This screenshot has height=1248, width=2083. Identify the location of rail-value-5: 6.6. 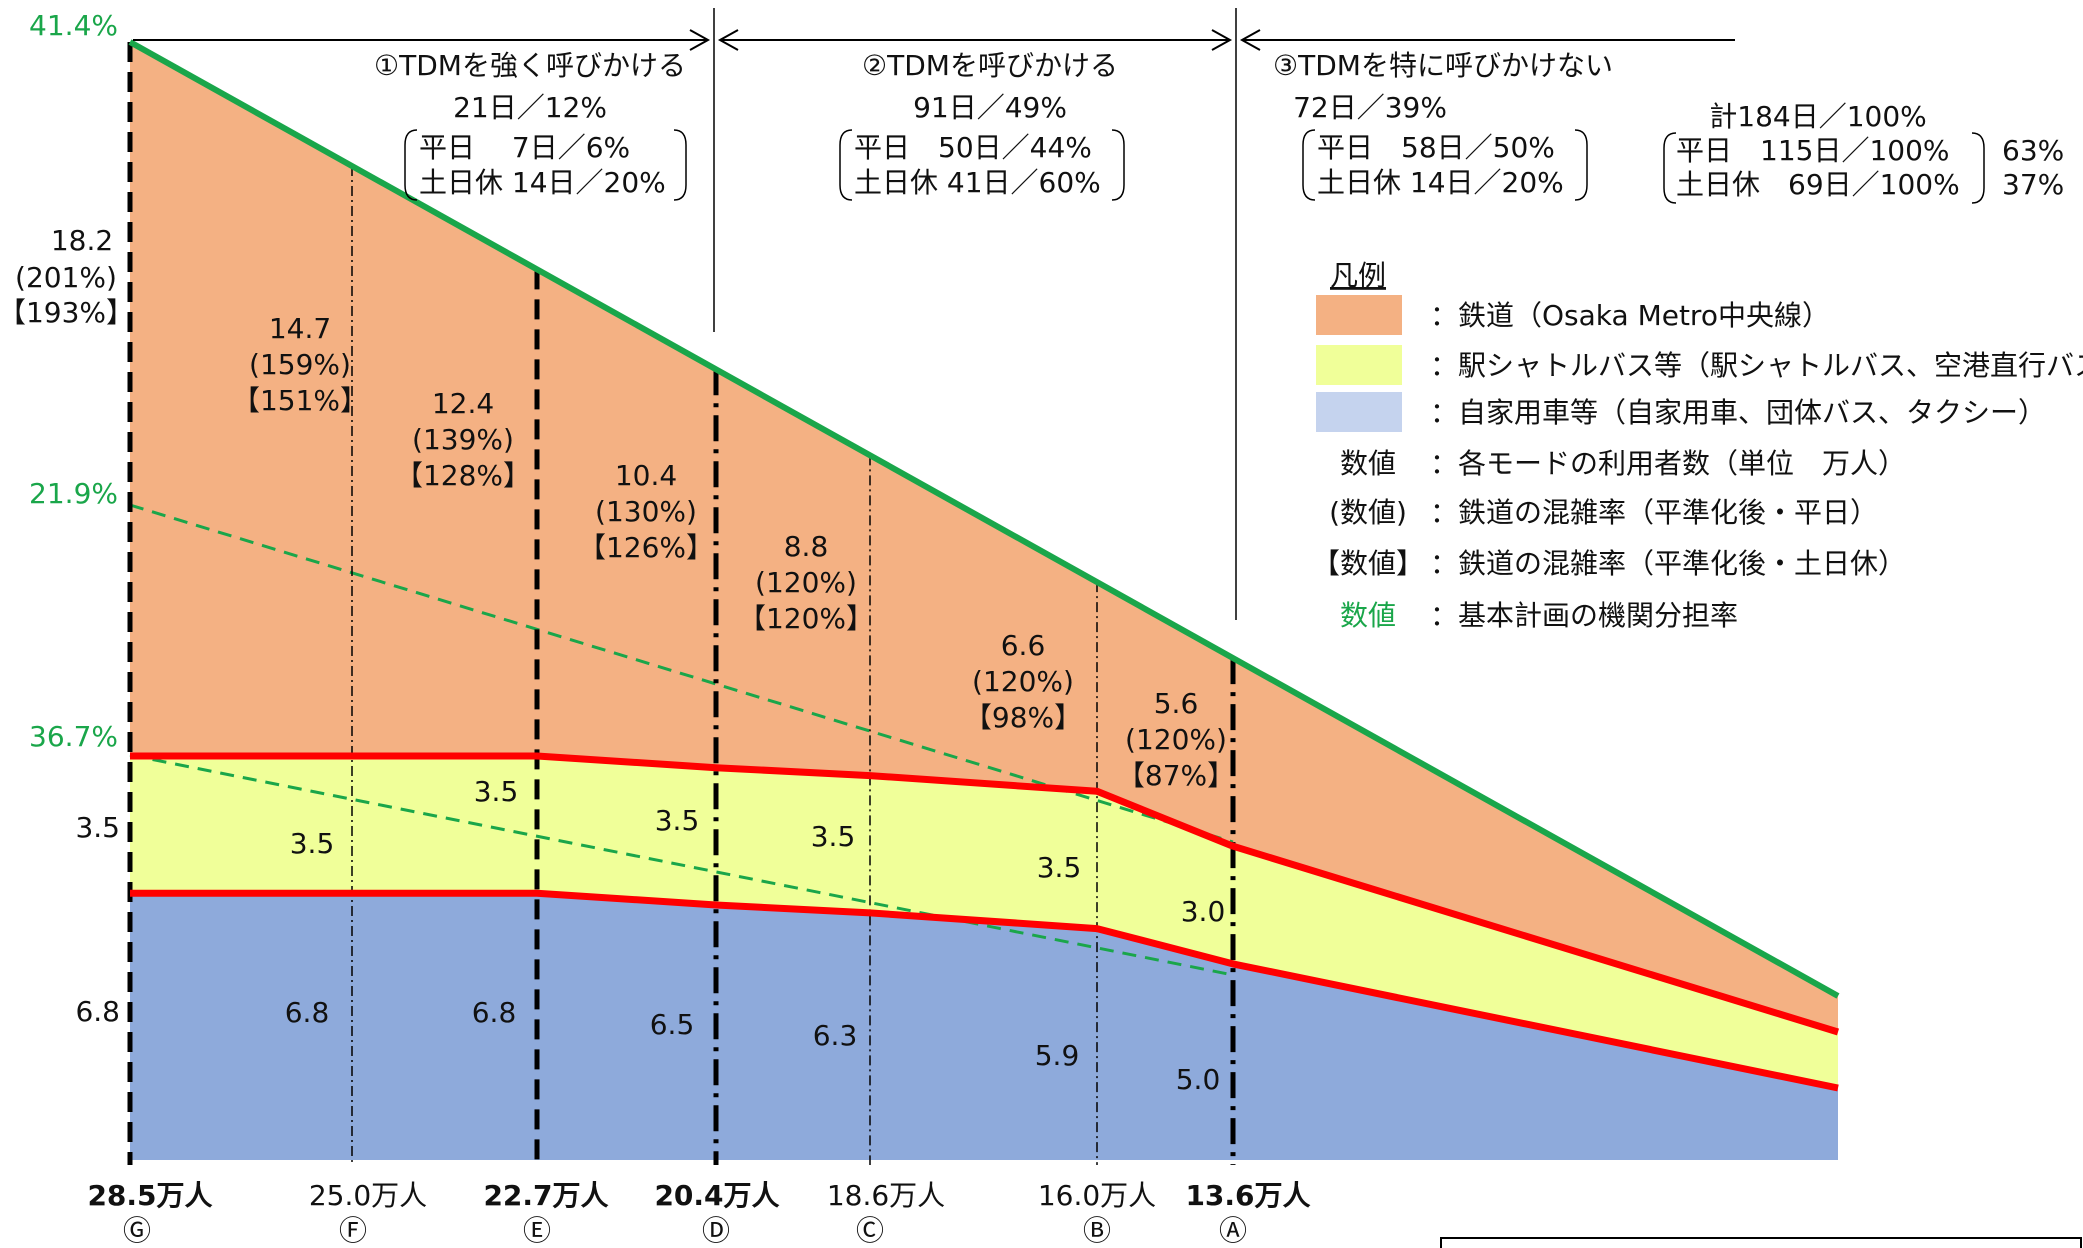
(1023, 645).